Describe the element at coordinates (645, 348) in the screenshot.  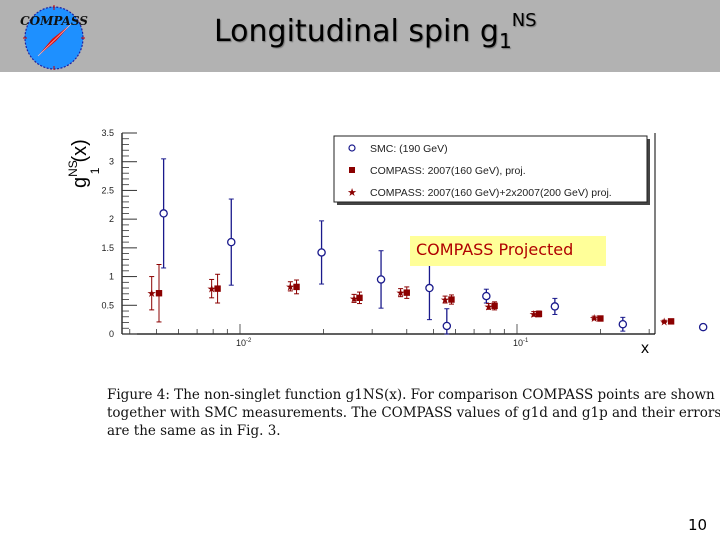
I see `x-axis-label: x` at that location.